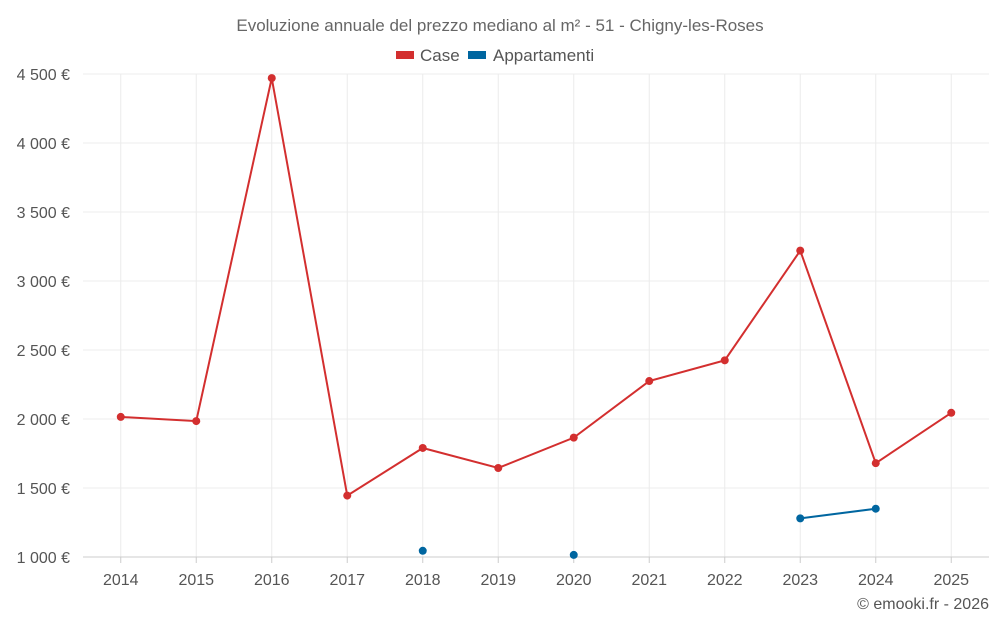  What do you see at coordinates (725, 580) in the screenshot?
I see `x-tick-label: 2022` at bounding box center [725, 580].